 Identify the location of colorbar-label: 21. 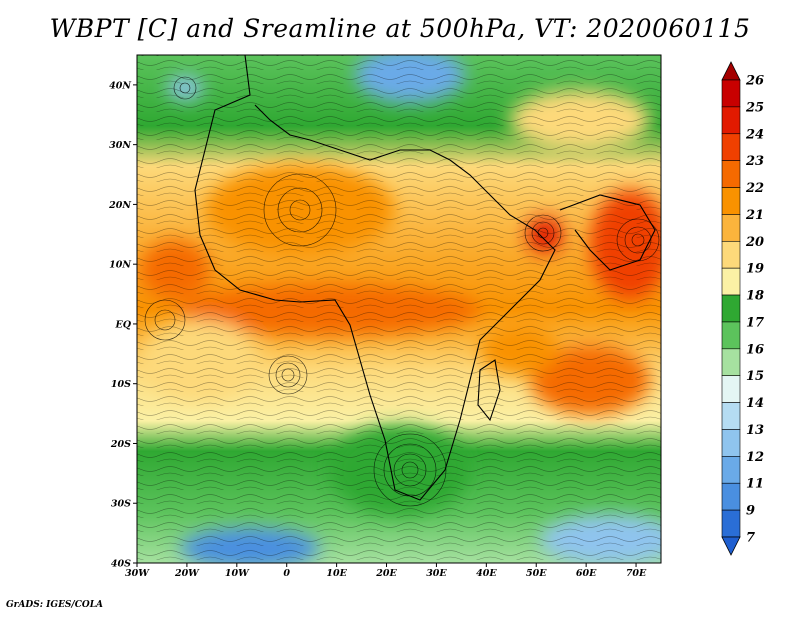
(754, 215).